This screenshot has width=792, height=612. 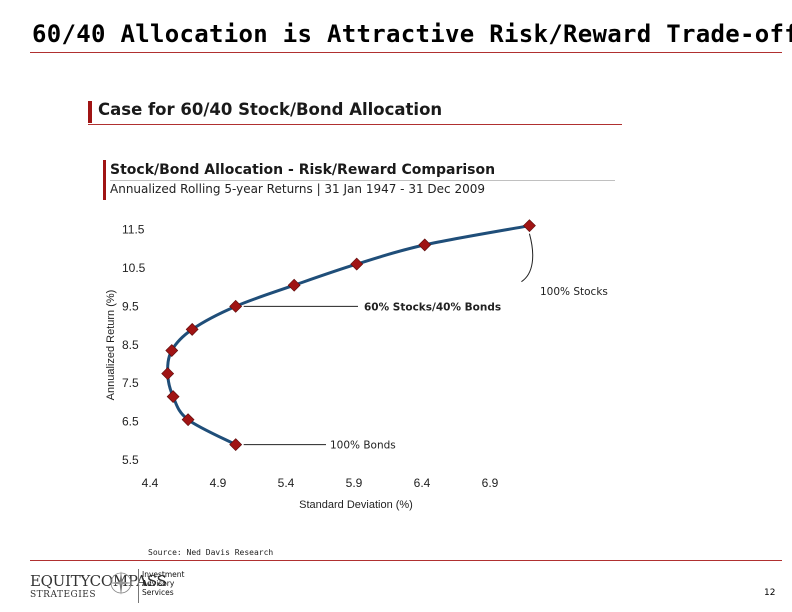 What do you see at coordinates (130, 422) in the screenshot?
I see `y-tick-label: 6.5` at bounding box center [130, 422].